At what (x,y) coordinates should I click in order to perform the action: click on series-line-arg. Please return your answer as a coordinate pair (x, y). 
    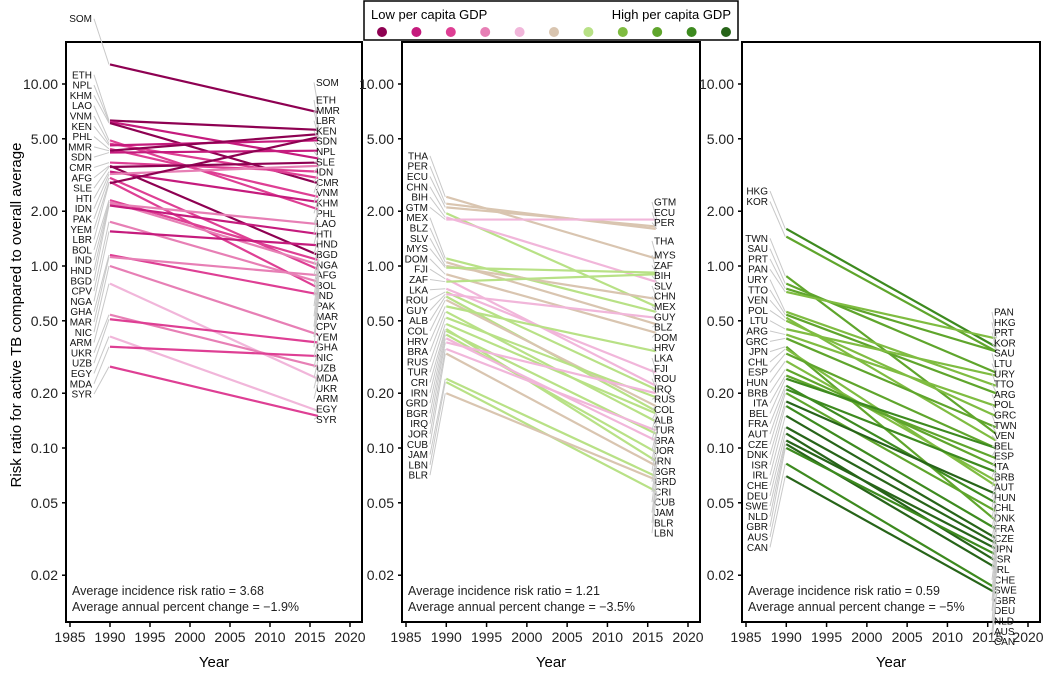
    Looking at the image, I should click on (891, 370).